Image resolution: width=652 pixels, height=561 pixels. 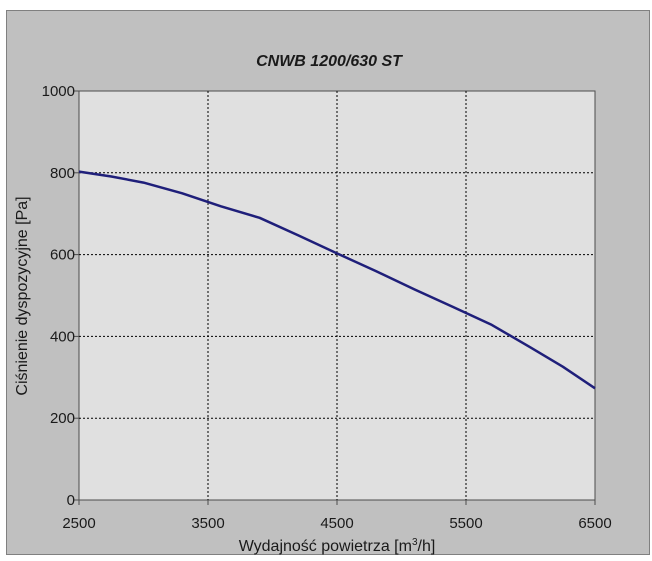 I want to click on x-tick-label: 5500, so click(x=465, y=523).